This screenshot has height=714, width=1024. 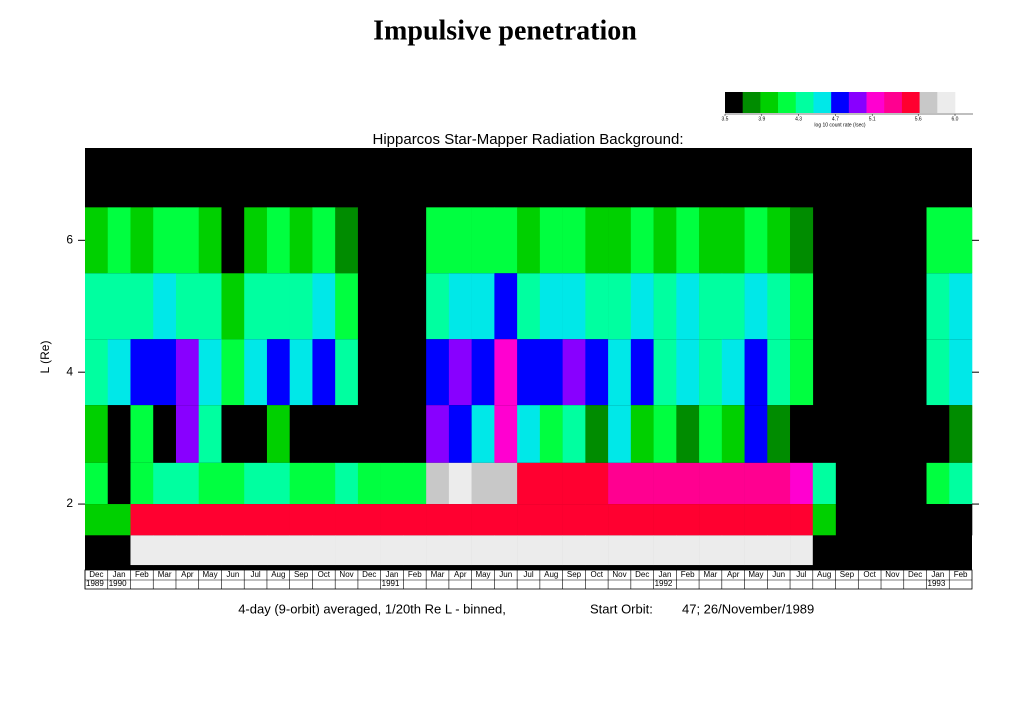 I want to click on y-tick-label: 6, so click(x=69, y=239).